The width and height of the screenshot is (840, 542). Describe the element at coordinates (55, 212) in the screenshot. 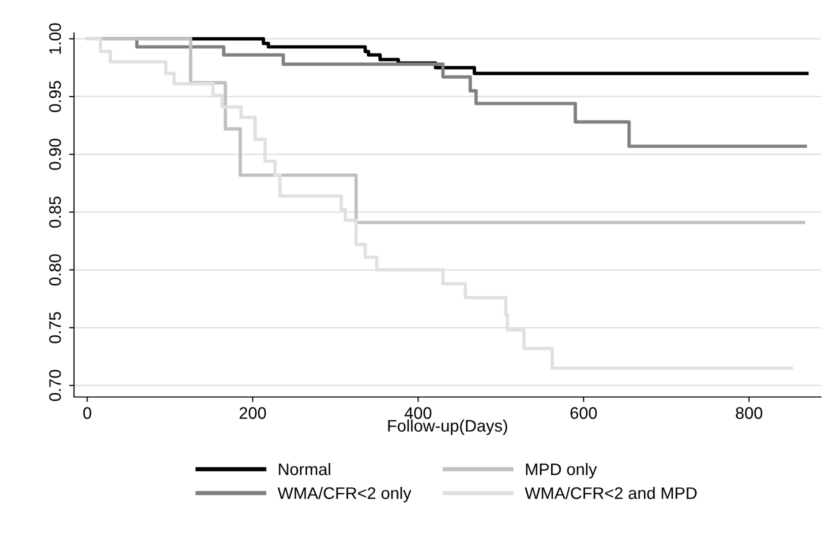

I see `y-tick-label: 0.85` at that location.